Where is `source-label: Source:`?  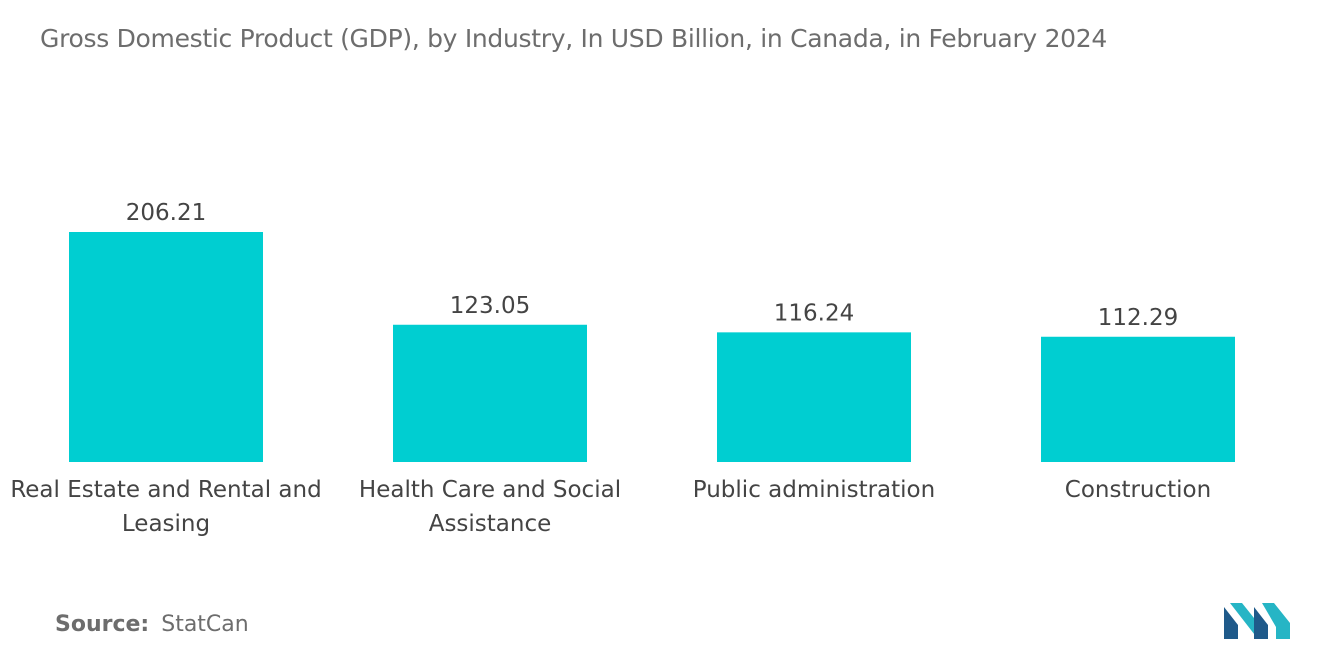
source-label: Source: is located at coordinates (102, 624).